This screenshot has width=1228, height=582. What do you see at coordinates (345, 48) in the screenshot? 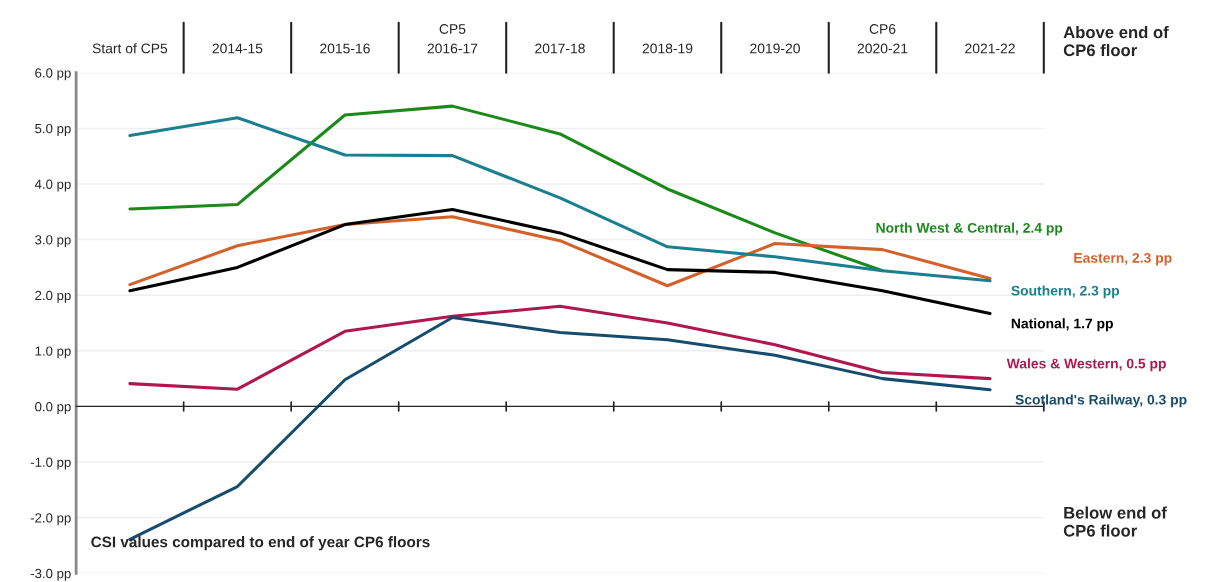
I see `x-tick-label: 2015-16` at bounding box center [345, 48].